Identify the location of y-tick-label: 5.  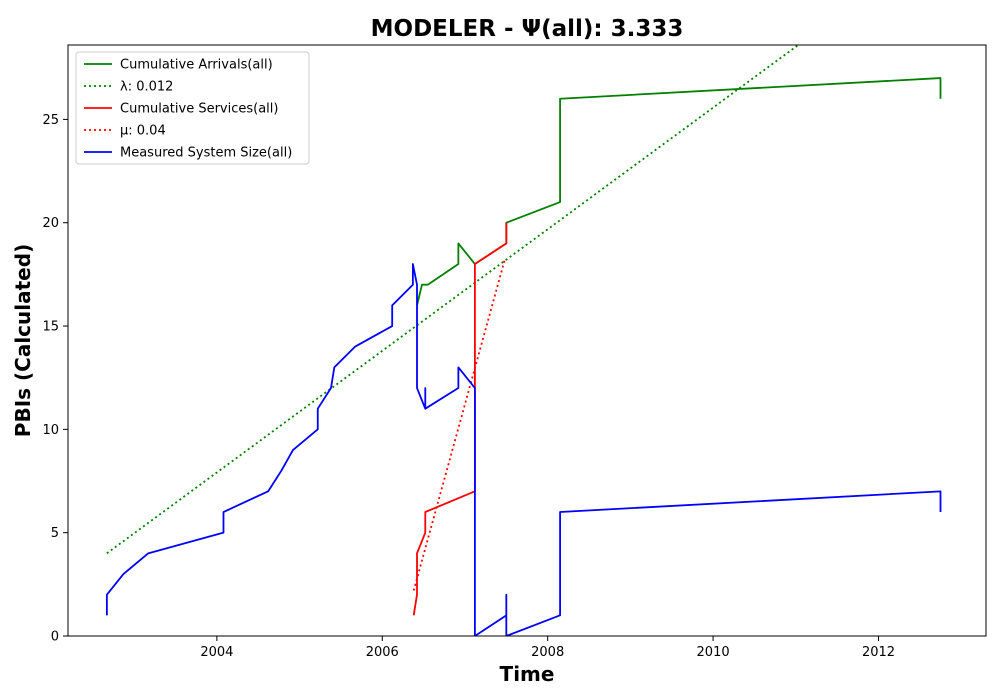
(55, 533).